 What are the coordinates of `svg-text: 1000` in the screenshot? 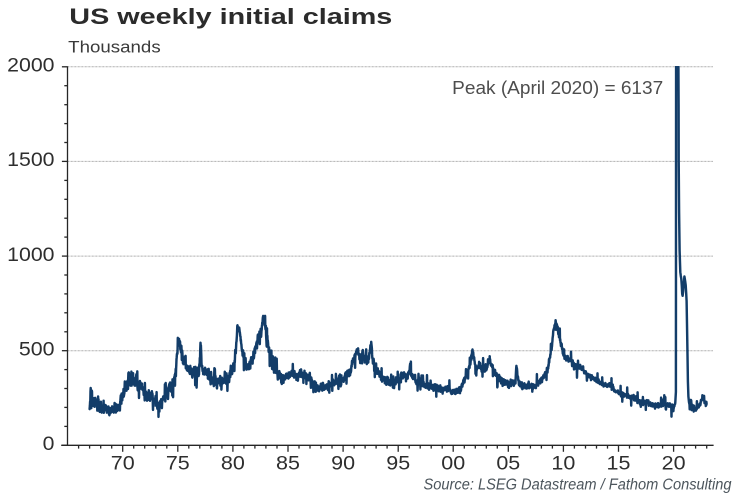 It's located at (30, 255).